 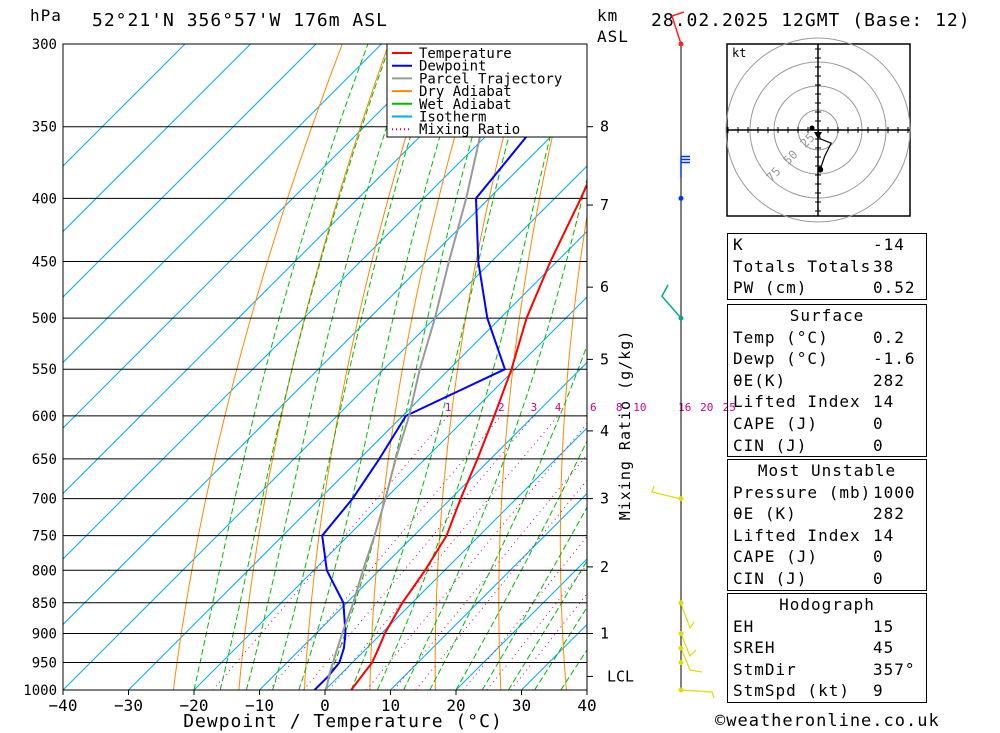 I want to click on most-unstable-key: Lifted Index, so click(x=797, y=535).